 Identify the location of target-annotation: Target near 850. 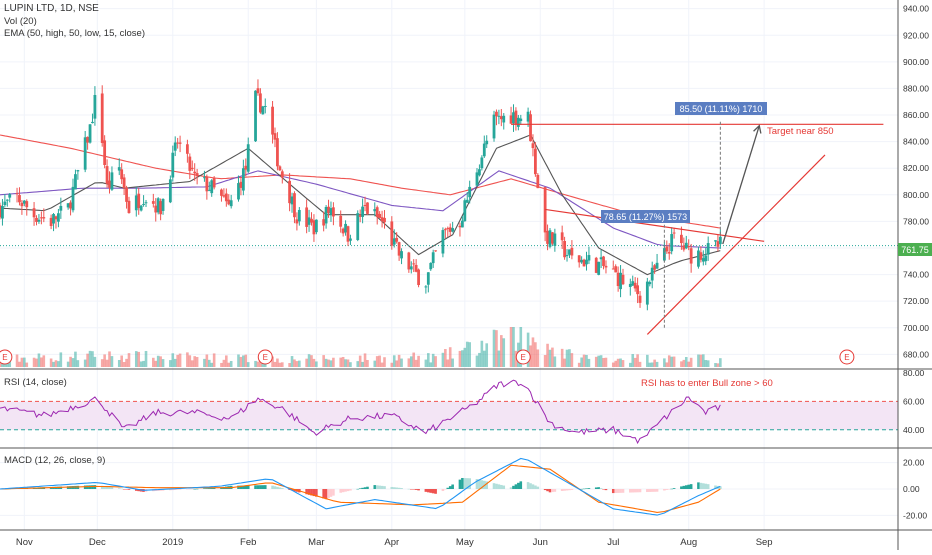
(800, 131).